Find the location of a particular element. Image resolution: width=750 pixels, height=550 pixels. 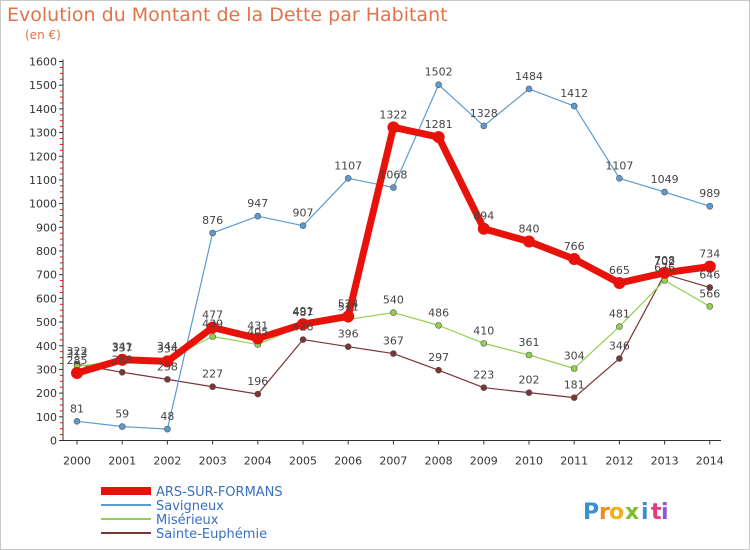

y-tick-label: 300 is located at coordinates (46, 369).